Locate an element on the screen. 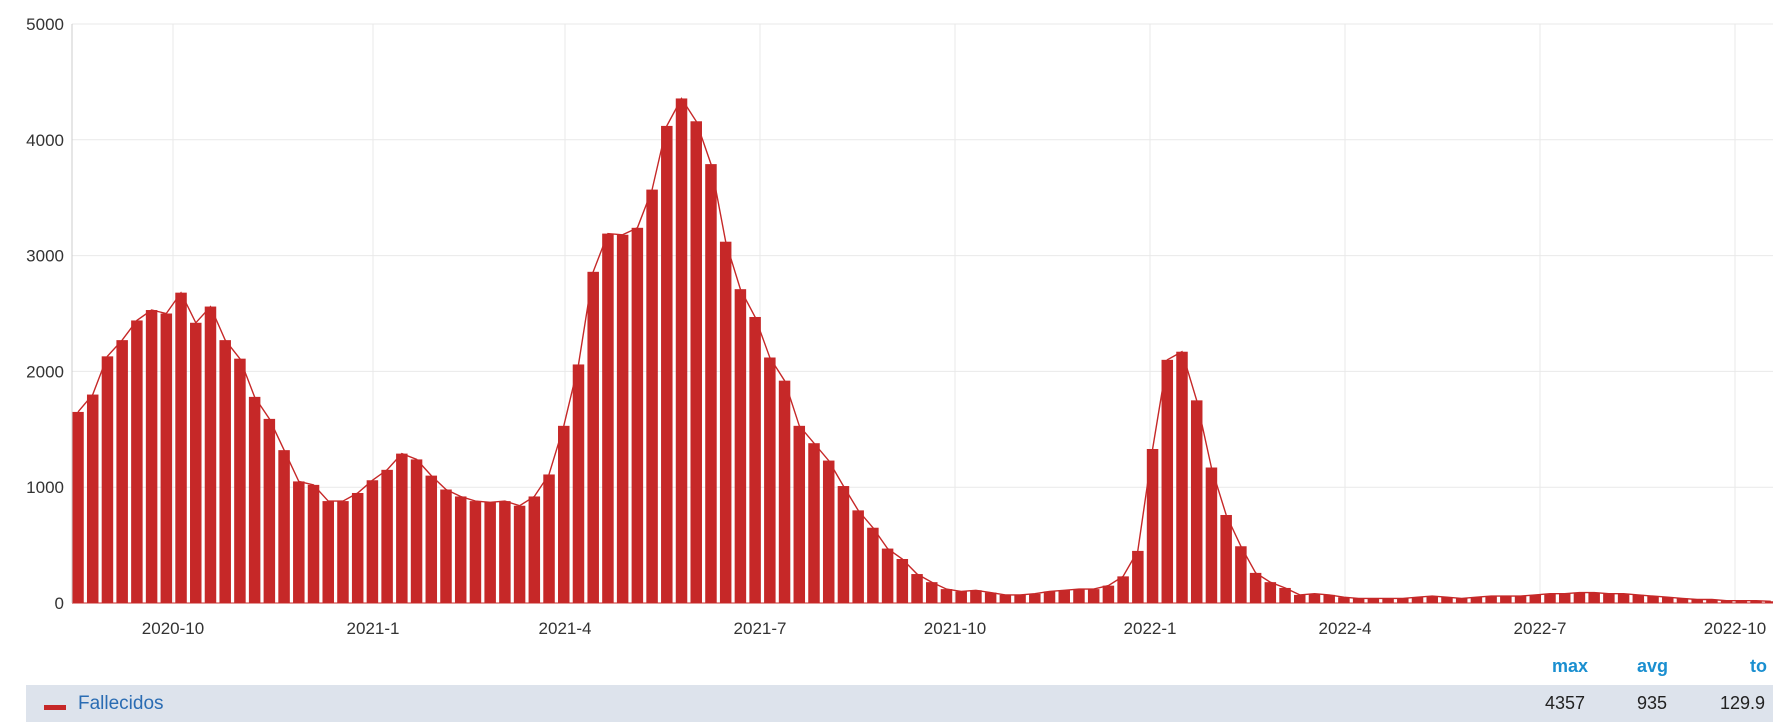 Image resolution: width=1773 pixels, height=722 pixels. legend-series-toggle: Fallecidos is located at coordinates (121, 703).